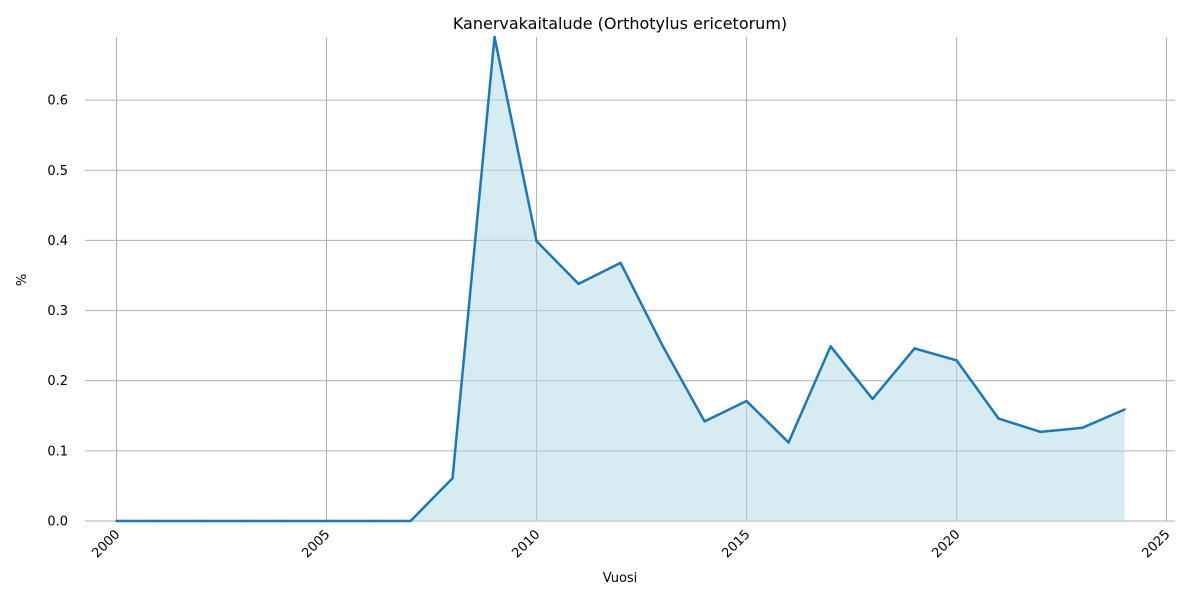 The width and height of the screenshot is (1200, 600). I want to click on y-tick-label: 0.0, so click(57, 522).